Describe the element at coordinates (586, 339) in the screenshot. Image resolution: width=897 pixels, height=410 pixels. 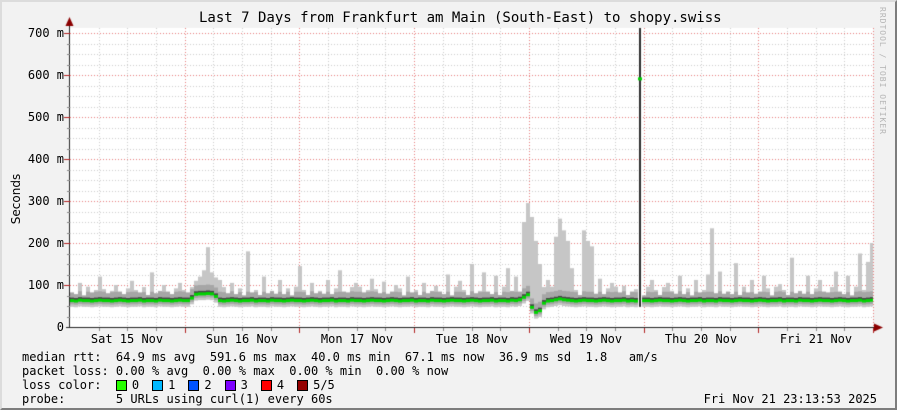
I see `x-day-label: Wed 19 Nov` at that location.